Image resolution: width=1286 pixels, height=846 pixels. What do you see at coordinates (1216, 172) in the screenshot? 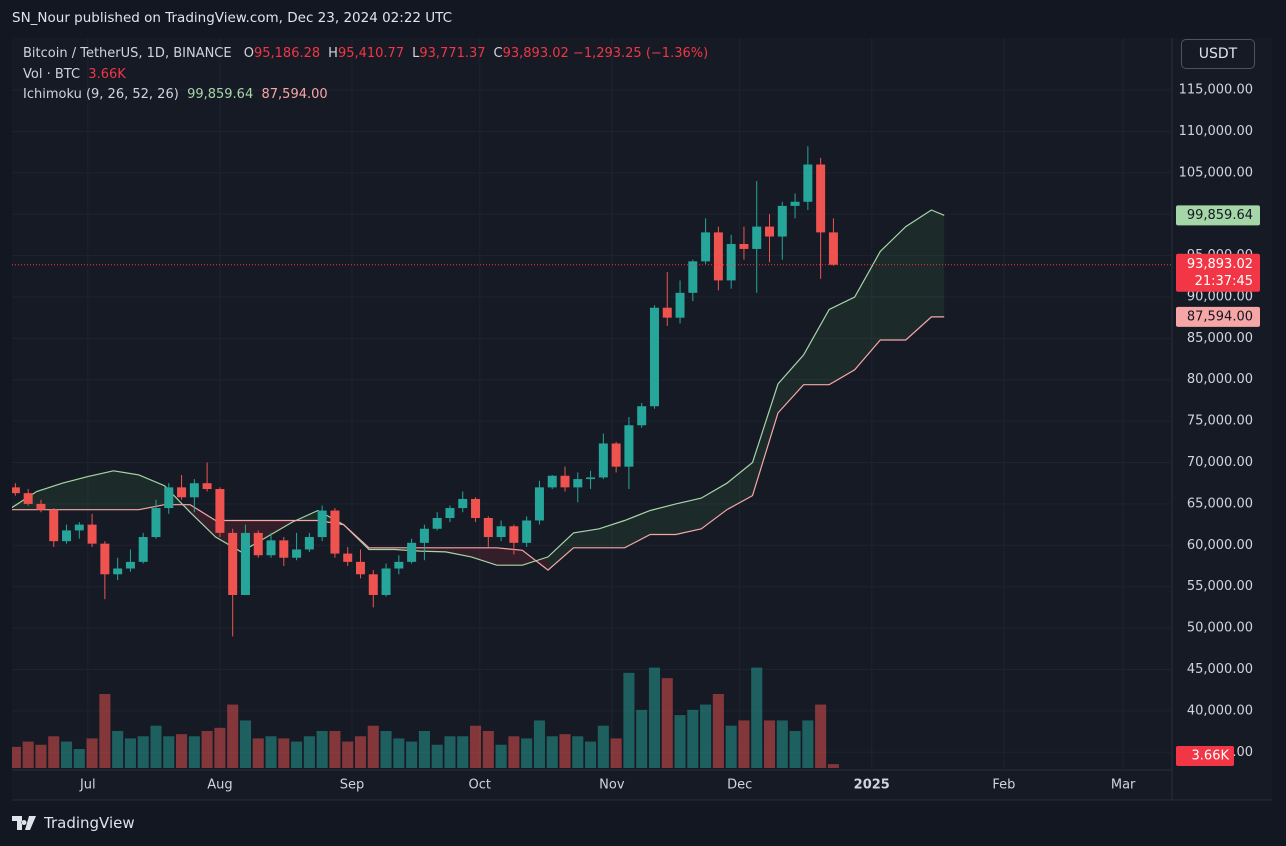
I see `y-tick-label: 105,000.00` at bounding box center [1216, 172].